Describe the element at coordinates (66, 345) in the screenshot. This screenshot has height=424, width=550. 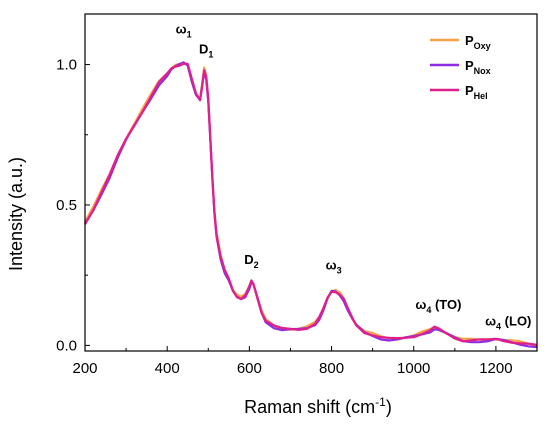
I see `y-tick-label: 0.0` at that location.